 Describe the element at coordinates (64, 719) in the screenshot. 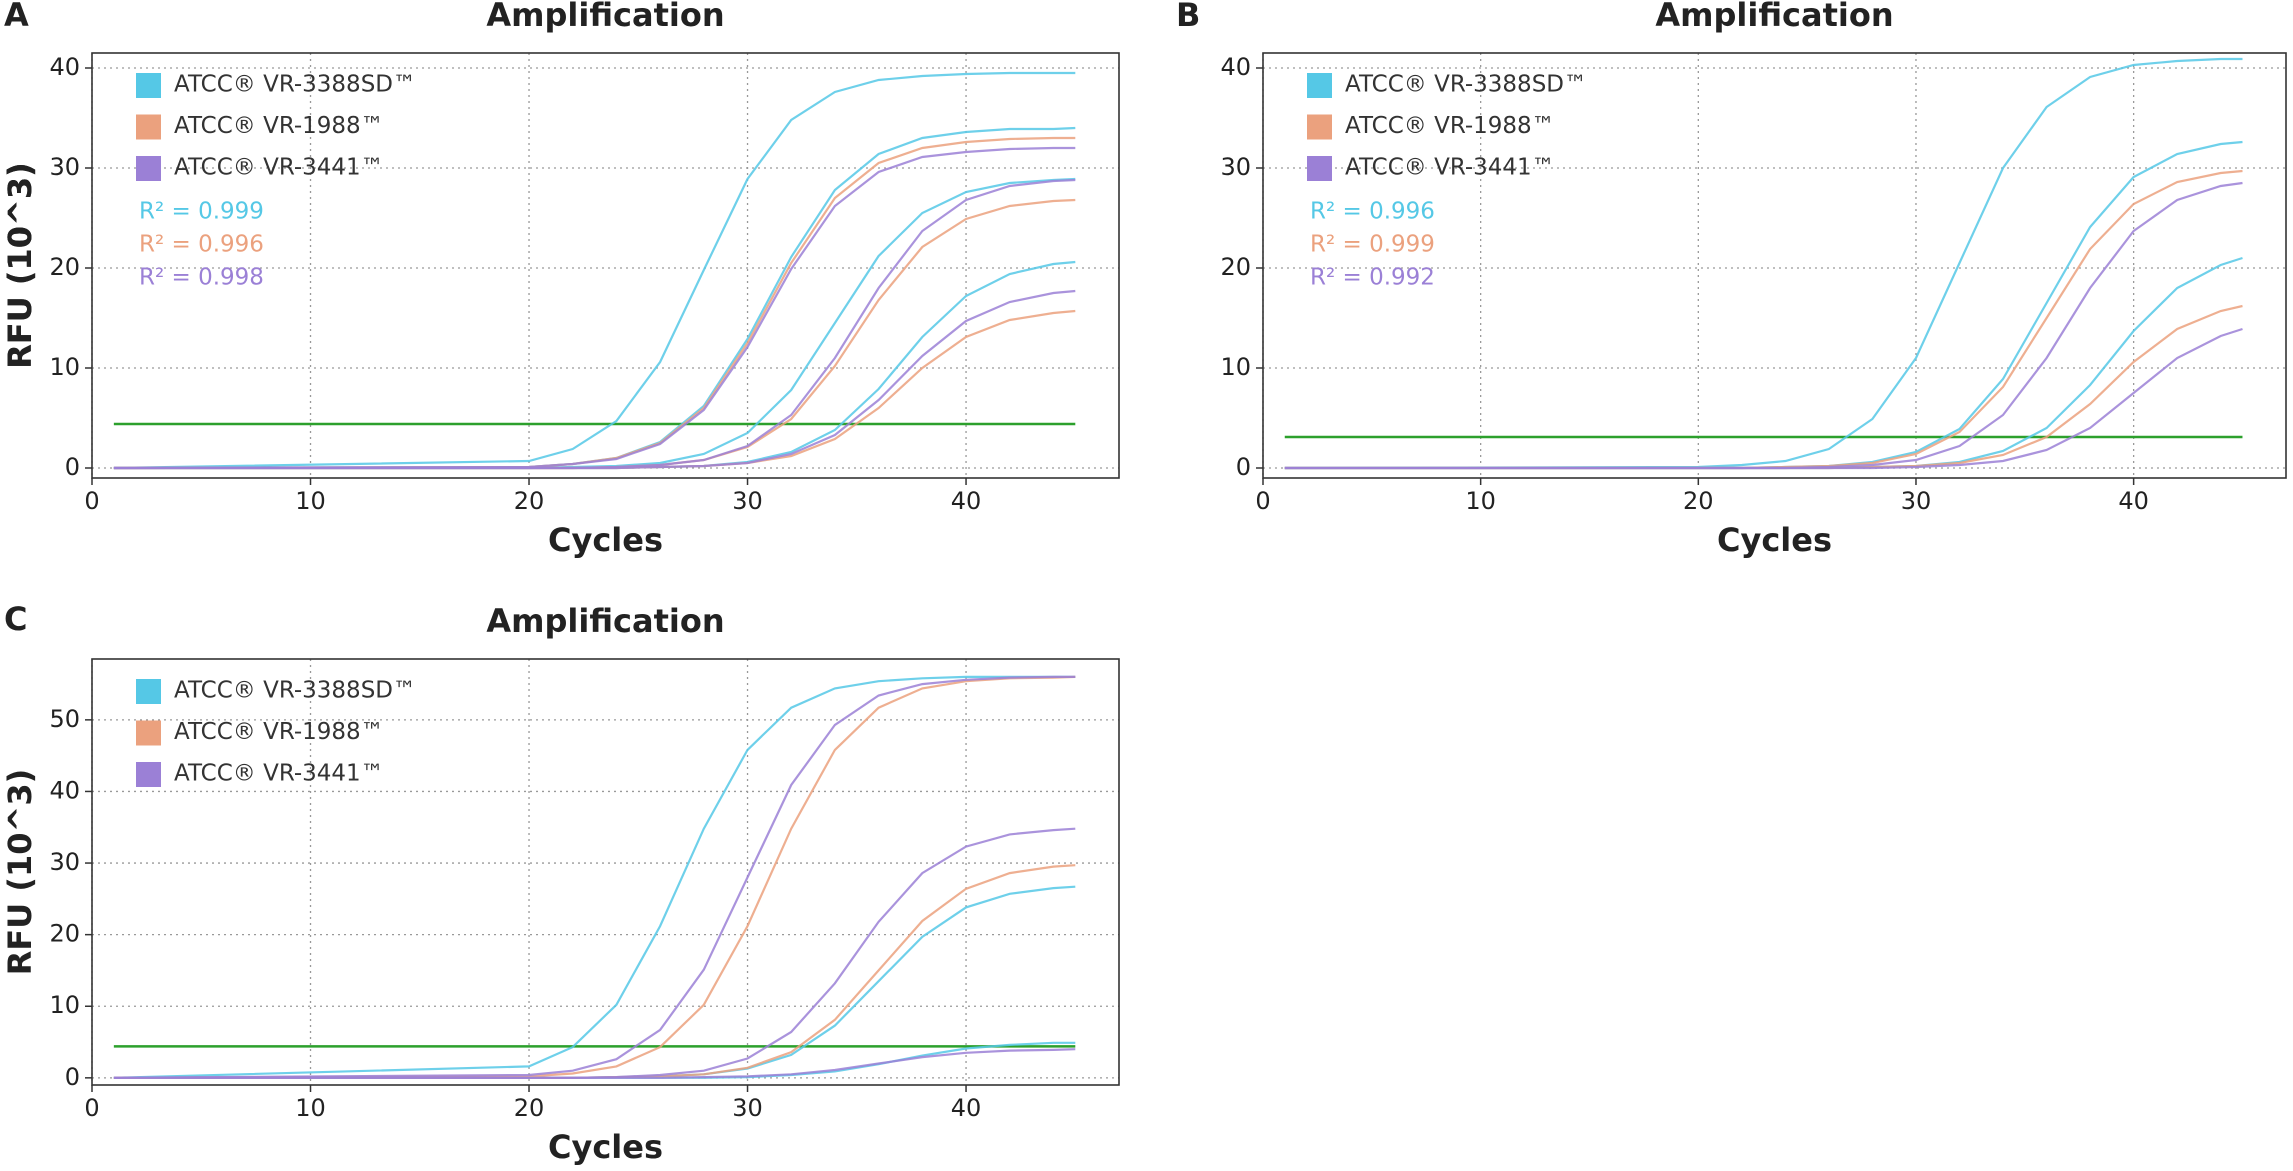

I see `y-tick-label: 50` at that location.